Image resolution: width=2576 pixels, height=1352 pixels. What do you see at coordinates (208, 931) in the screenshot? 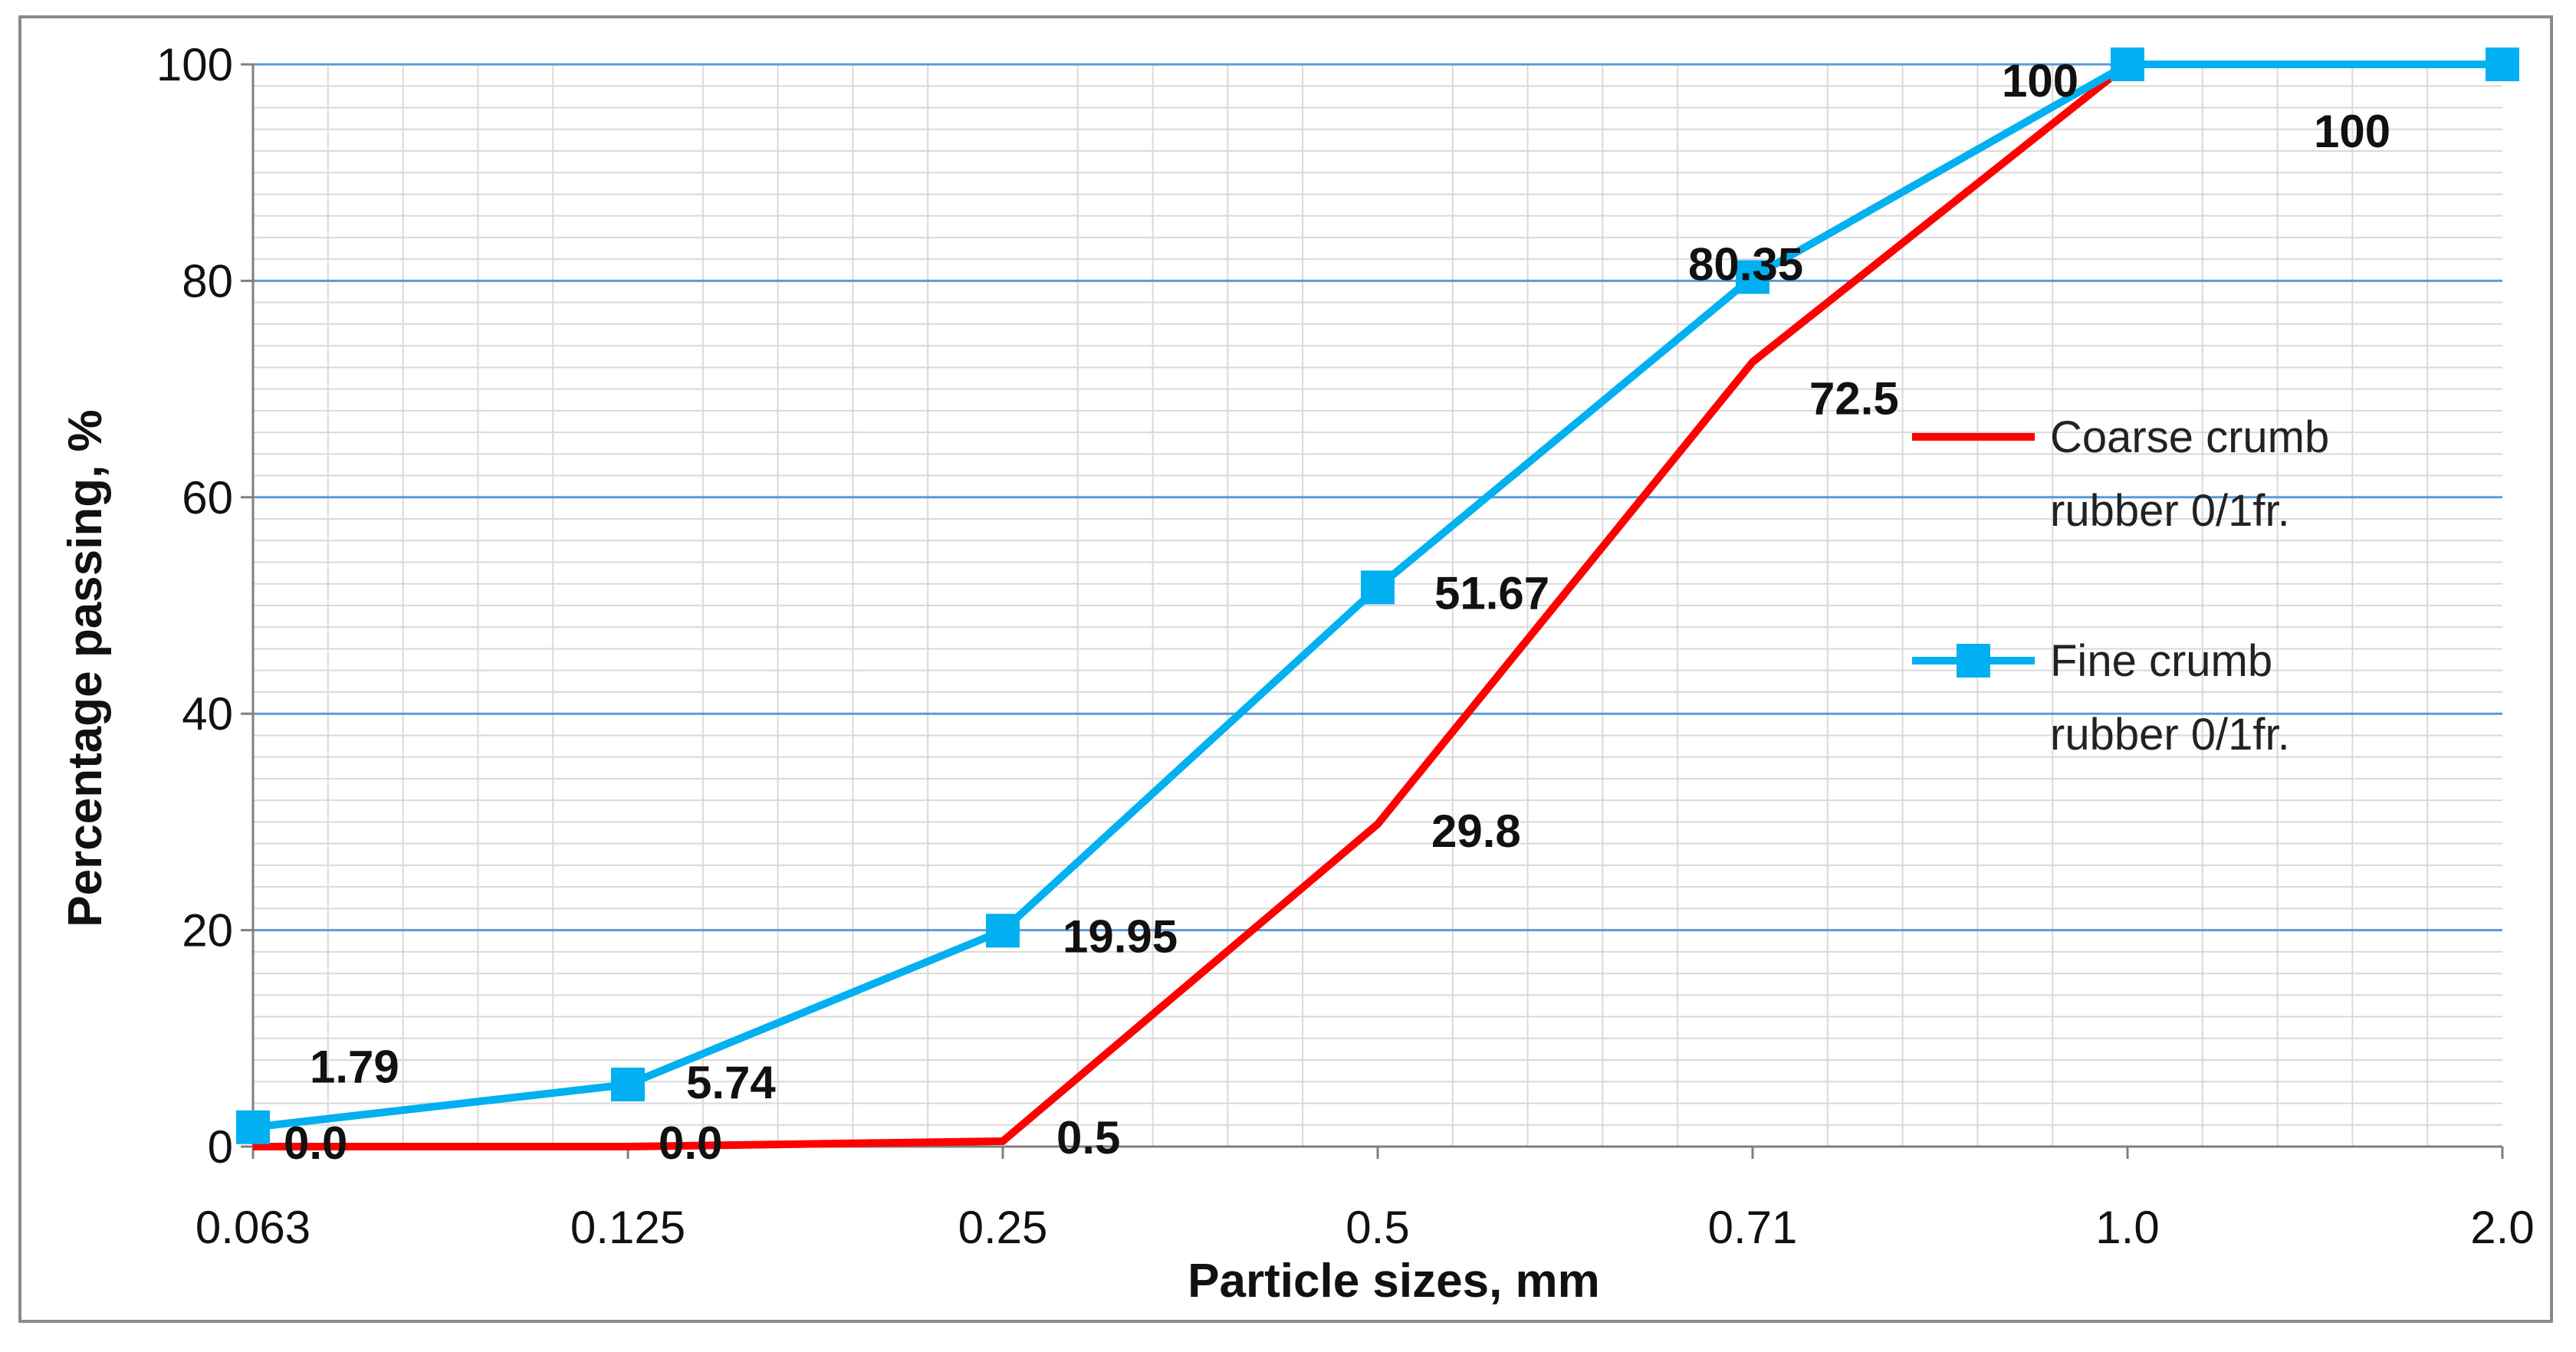
I see `y-tick-label: 20` at bounding box center [208, 931].